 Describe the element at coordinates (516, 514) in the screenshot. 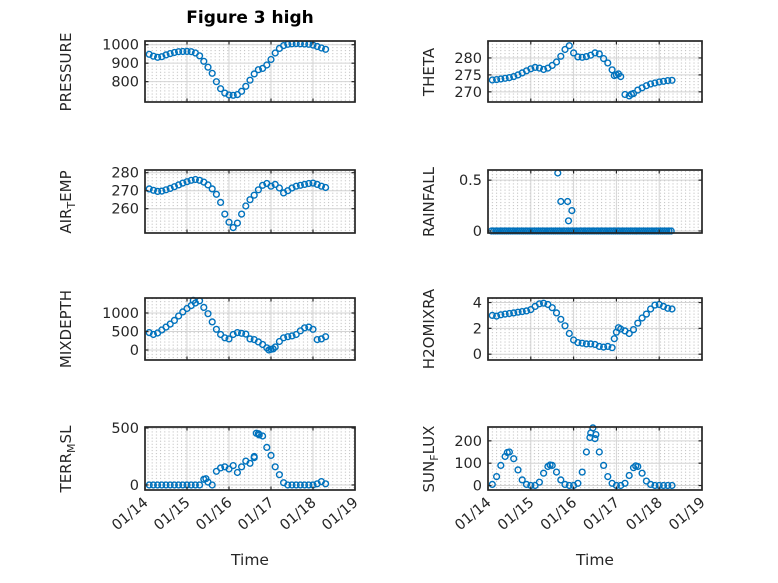

I see `x-tick-label: 01/15` at that location.